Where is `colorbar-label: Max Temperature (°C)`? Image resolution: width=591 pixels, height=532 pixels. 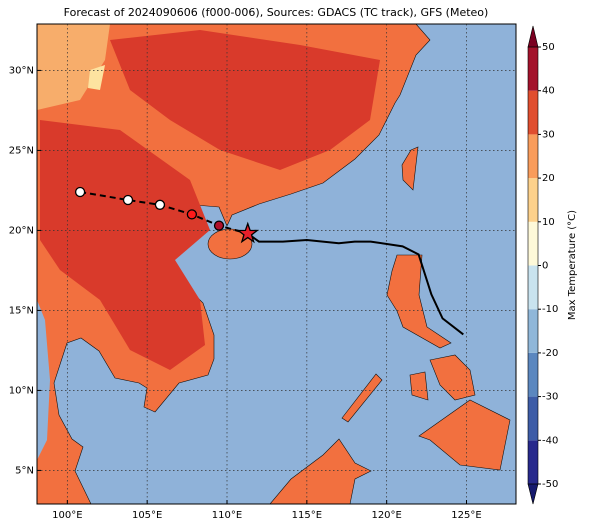 colorbar-label: Max Temperature (°C) is located at coordinates (572, 265).